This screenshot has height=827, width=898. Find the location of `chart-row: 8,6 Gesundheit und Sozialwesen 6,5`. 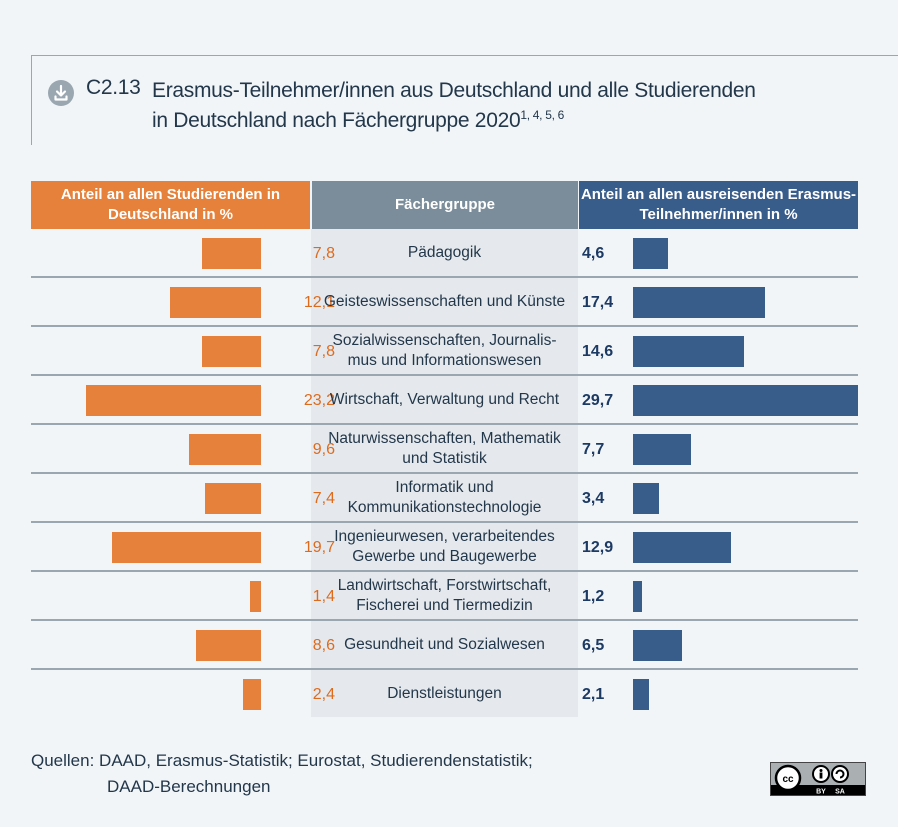

chart-row: 8,6 Gesundheit und Sozialwesen 6,5 is located at coordinates (444, 645).